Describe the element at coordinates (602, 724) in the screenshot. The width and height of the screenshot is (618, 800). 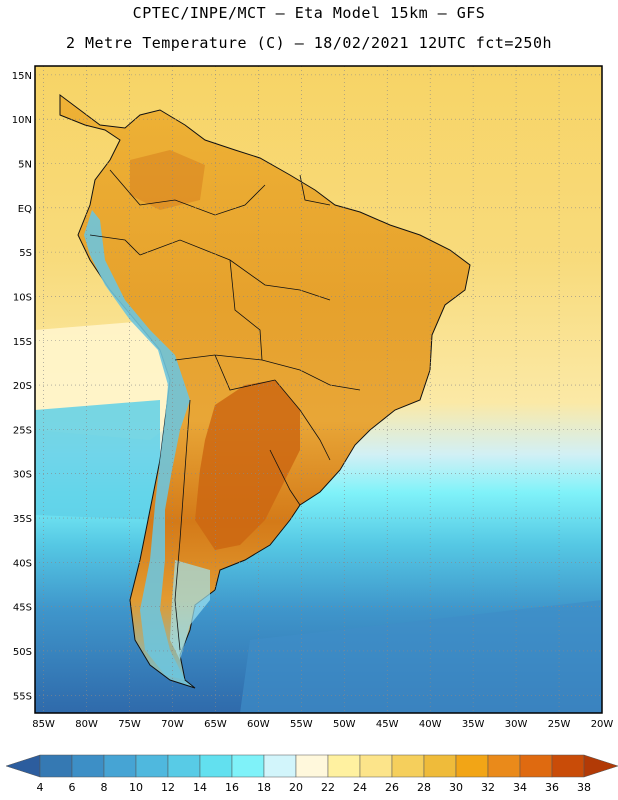
I see `lon-label: 20W` at that location.